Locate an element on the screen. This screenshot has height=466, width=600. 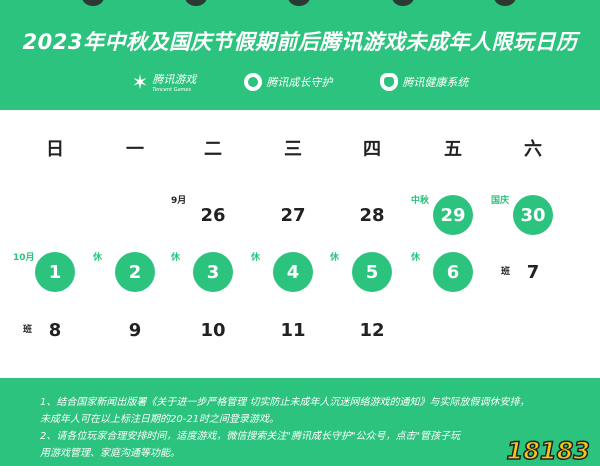
day-tag: 中秋 is located at coordinates (420, 201).